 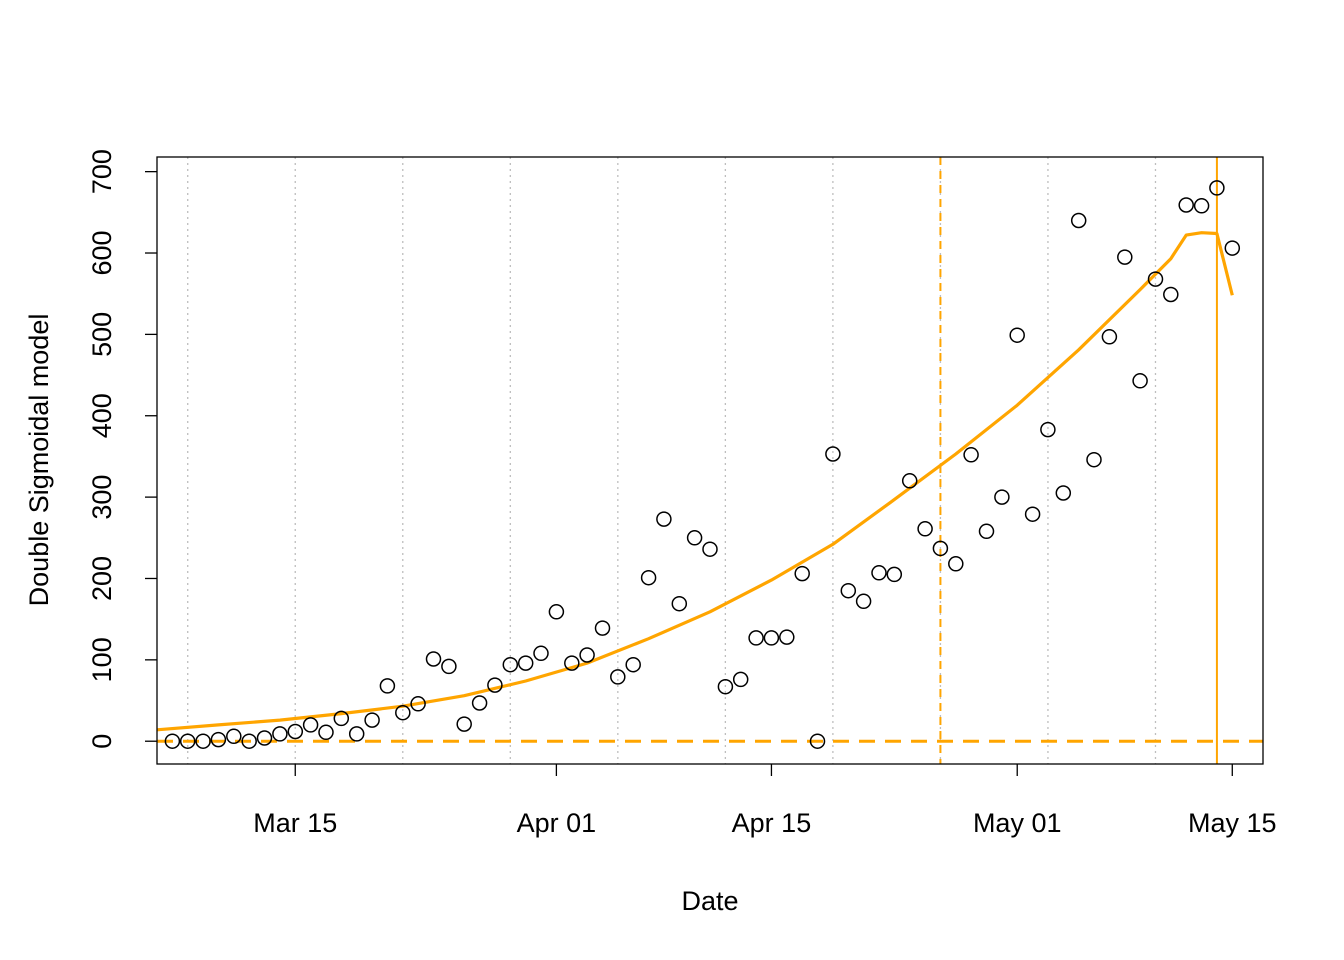 I want to click on y-tick-label: 400, so click(x=102, y=415).